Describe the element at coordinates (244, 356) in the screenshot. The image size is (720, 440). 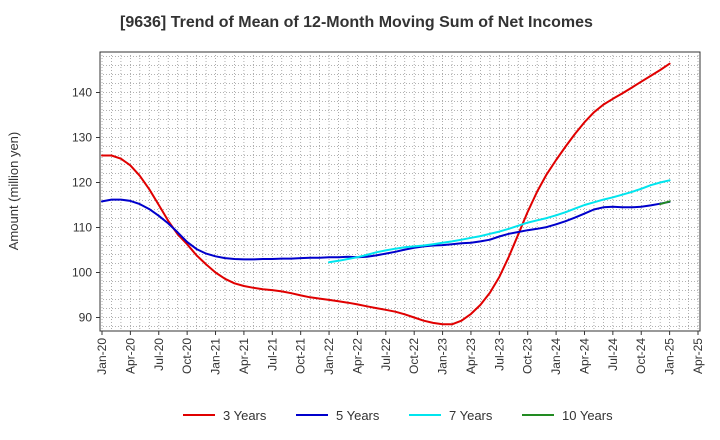
I see `x-tick-label: Apr-21` at that location.